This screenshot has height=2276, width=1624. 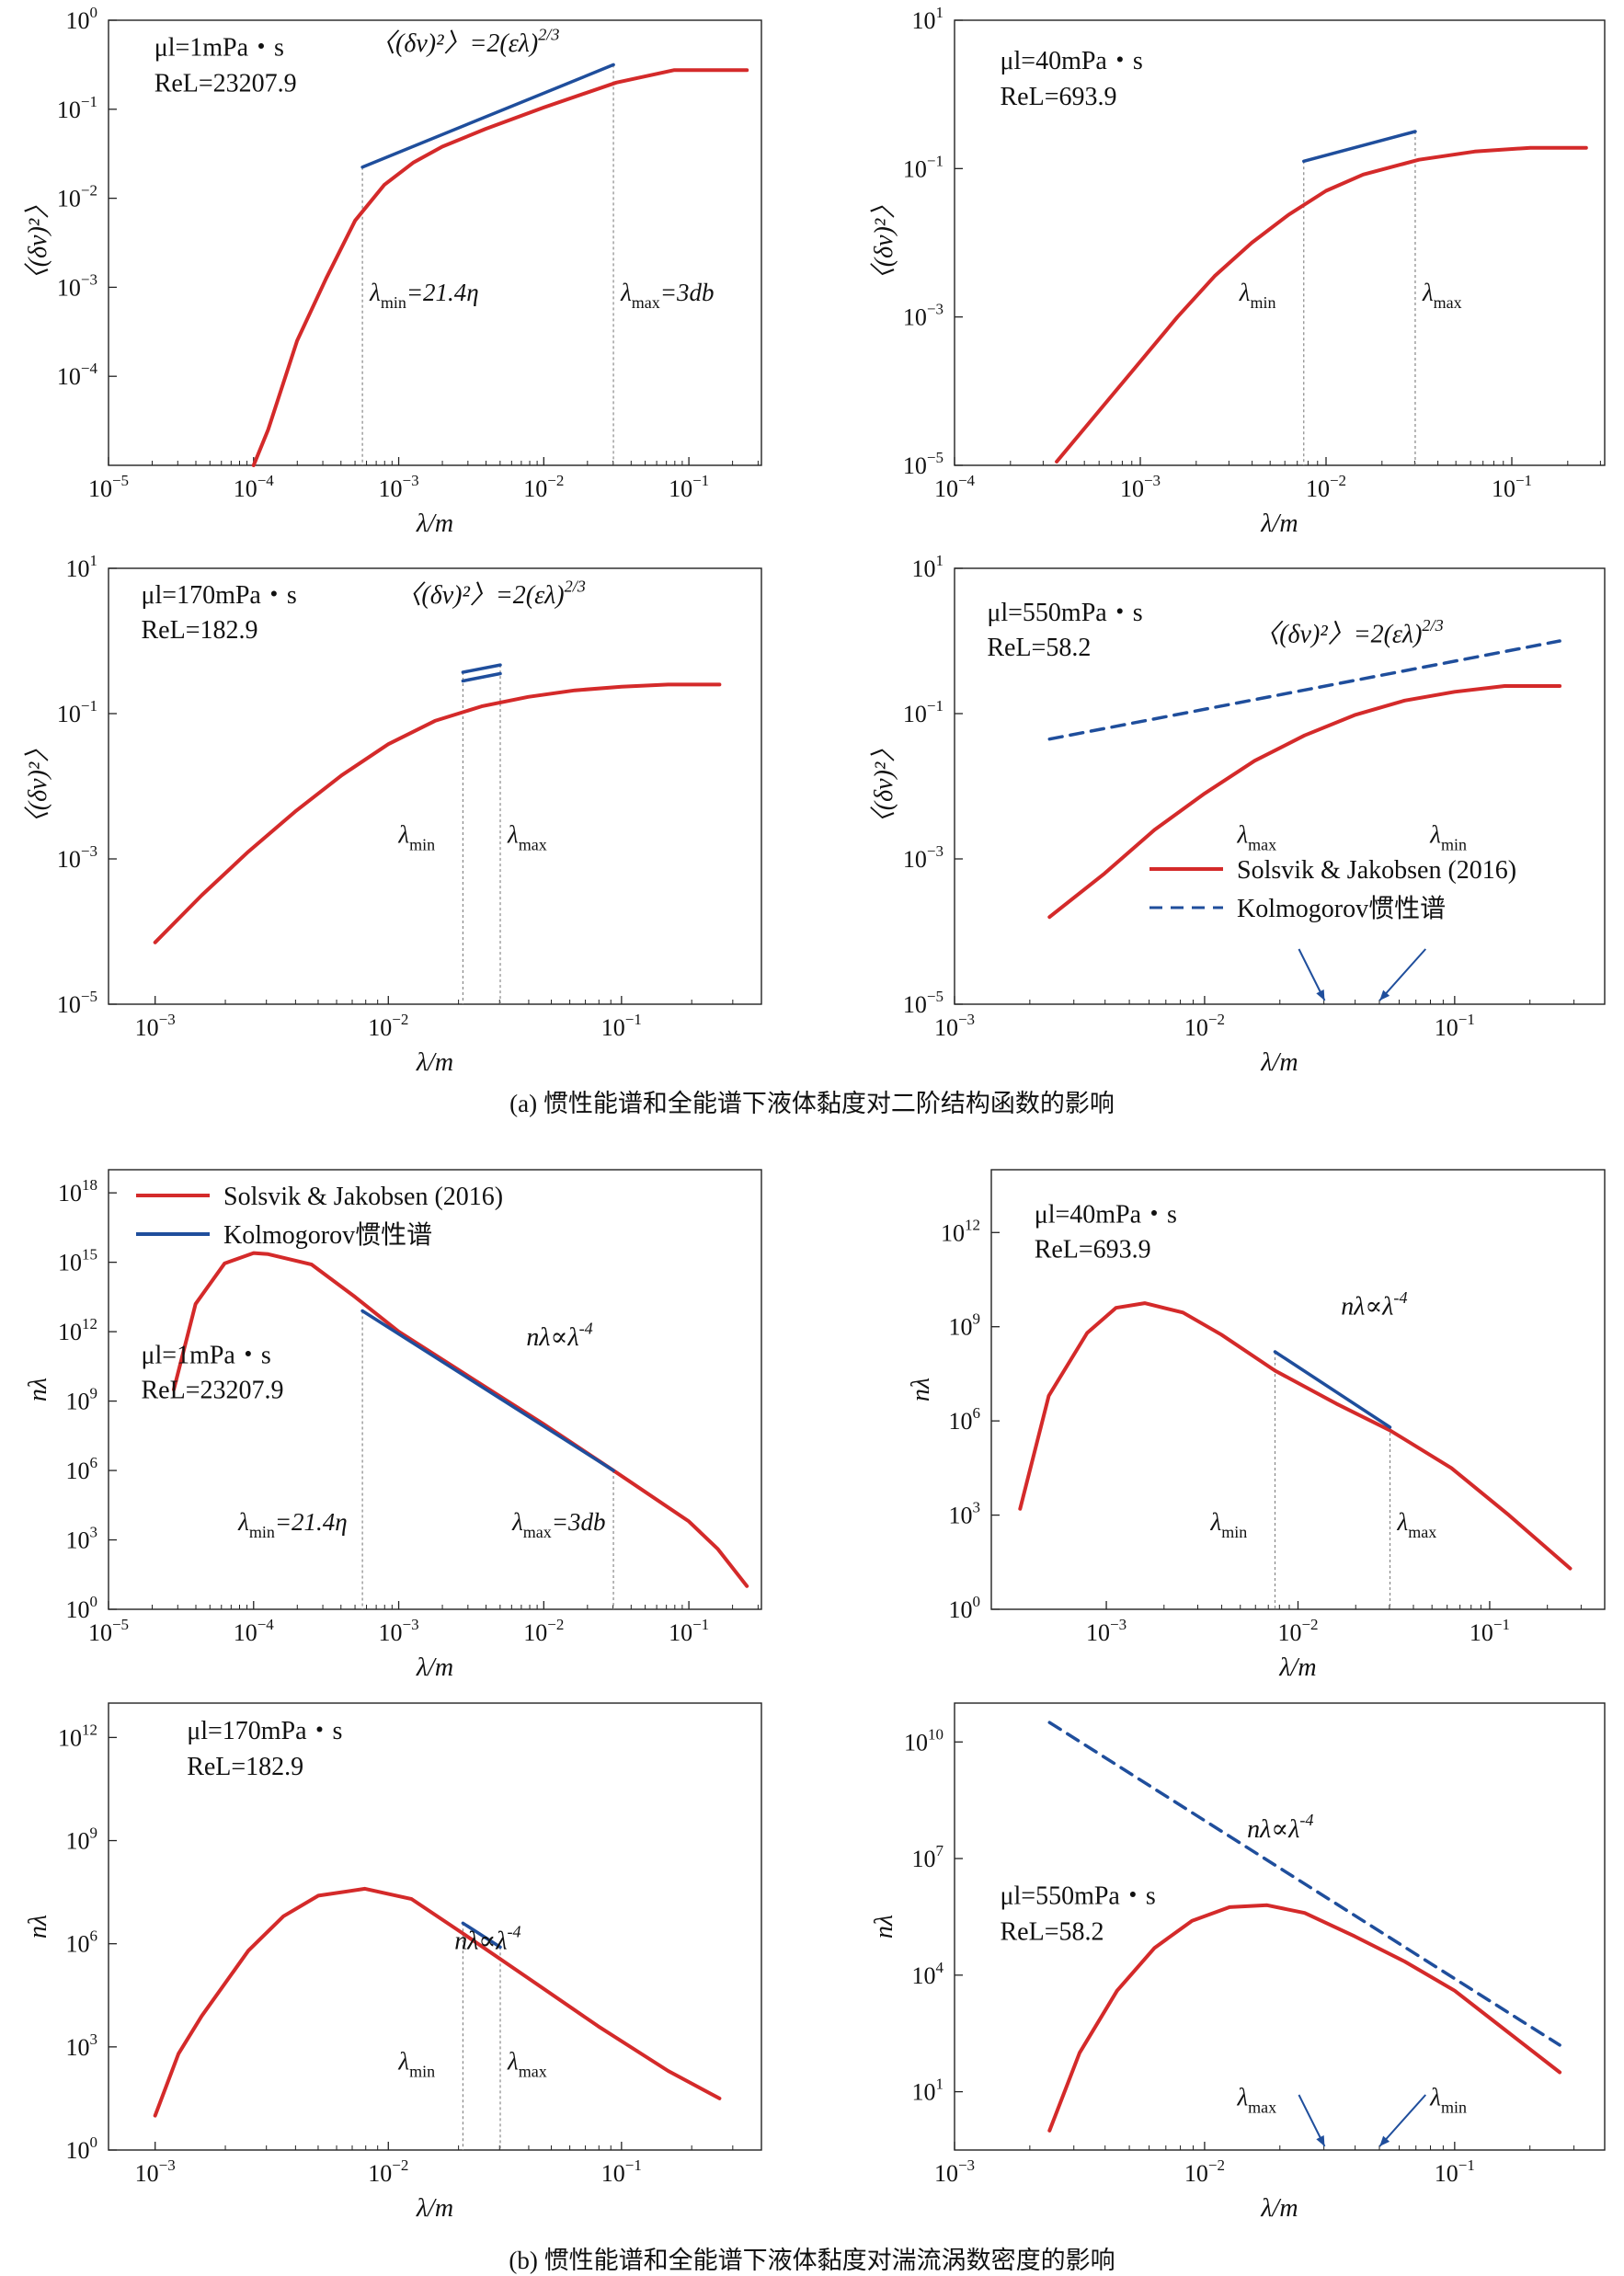 What do you see at coordinates (78, 1736) in the screenshot?
I see `y-tick-label-b3: 10¹²` at bounding box center [78, 1736].